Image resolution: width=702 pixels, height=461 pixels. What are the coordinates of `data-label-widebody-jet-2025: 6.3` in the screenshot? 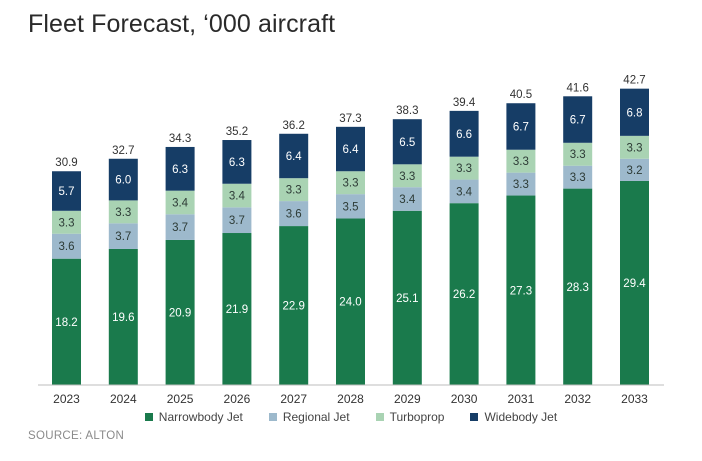 It's located at (180, 170).